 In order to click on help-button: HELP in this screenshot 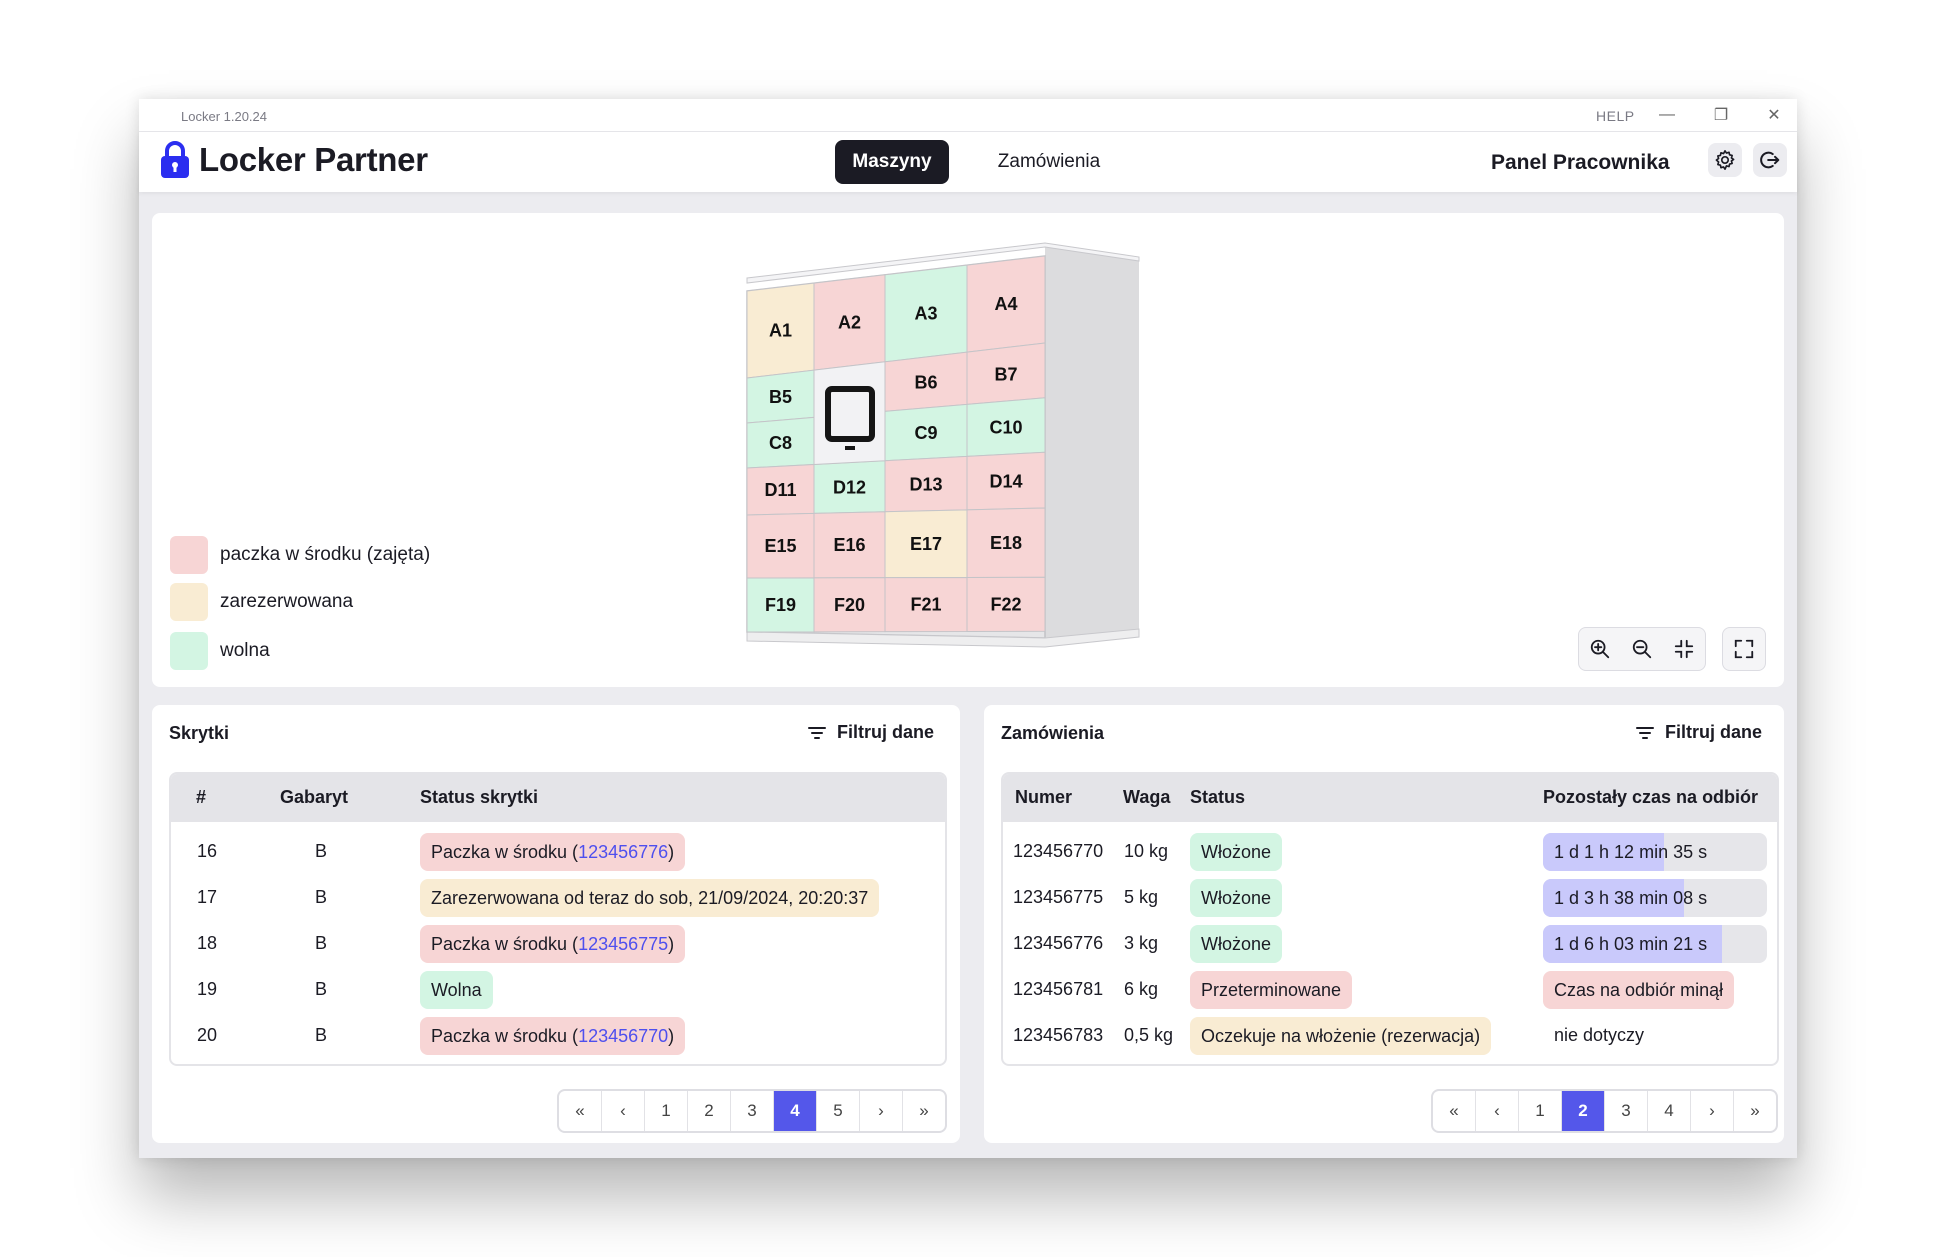, I will do `click(1615, 116)`.